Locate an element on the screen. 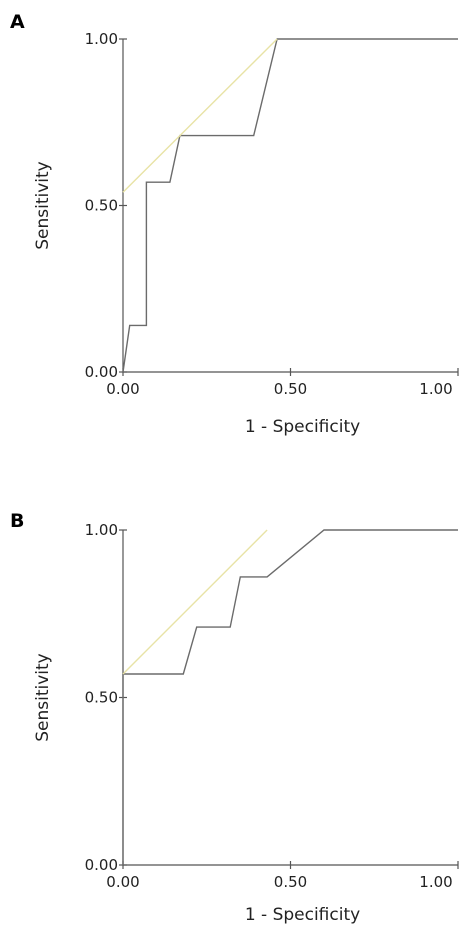 The height and width of the screenshot is (929, 463). panel-label: B is located at coordinates (17, 521).